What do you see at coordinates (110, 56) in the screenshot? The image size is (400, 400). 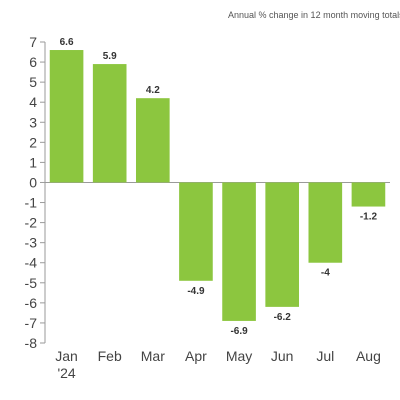 I see `data-label: 5.9` at bounding box center [110, 56].